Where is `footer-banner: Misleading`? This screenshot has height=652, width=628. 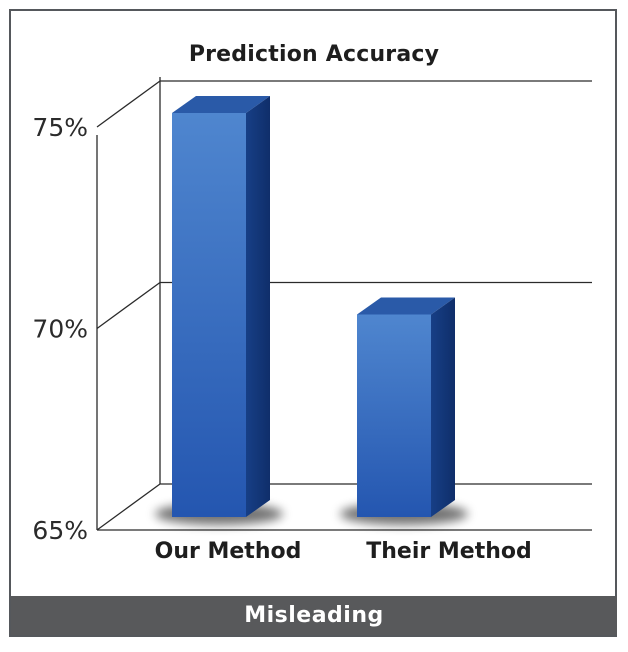
footer-banner: Misleading is located at coordinates (314, 615).